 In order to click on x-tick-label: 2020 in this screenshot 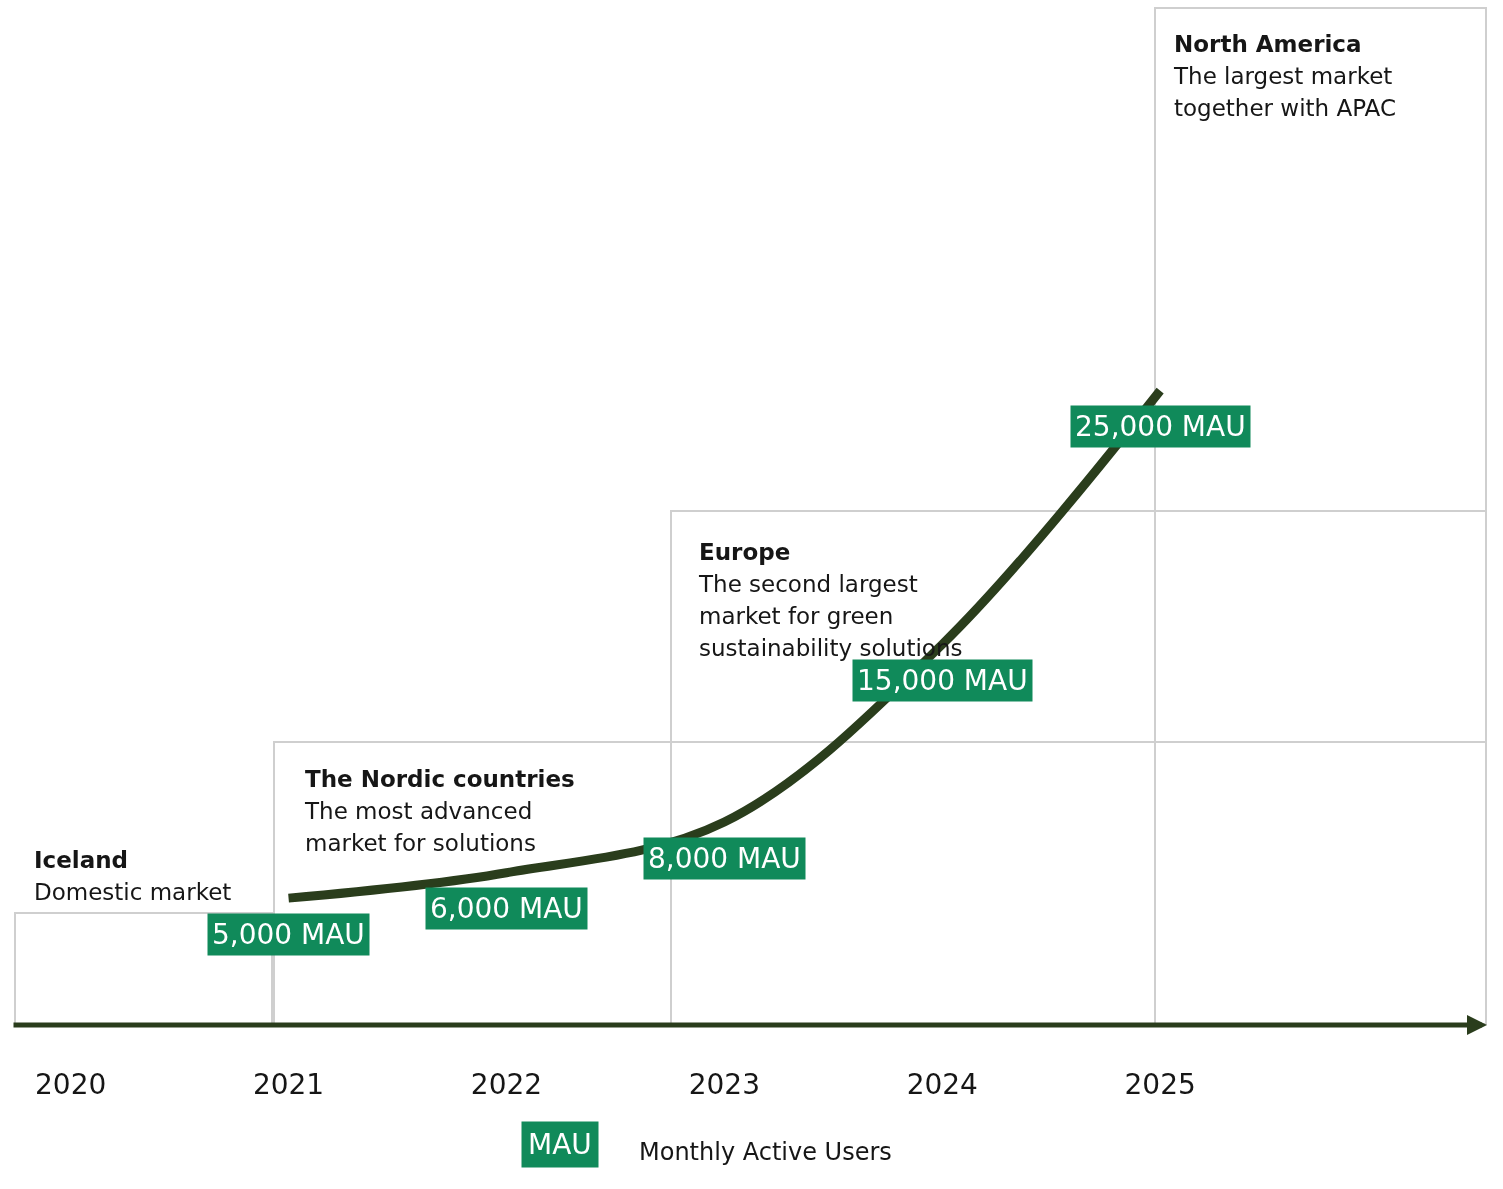, I will do `click(71, 1084)`.